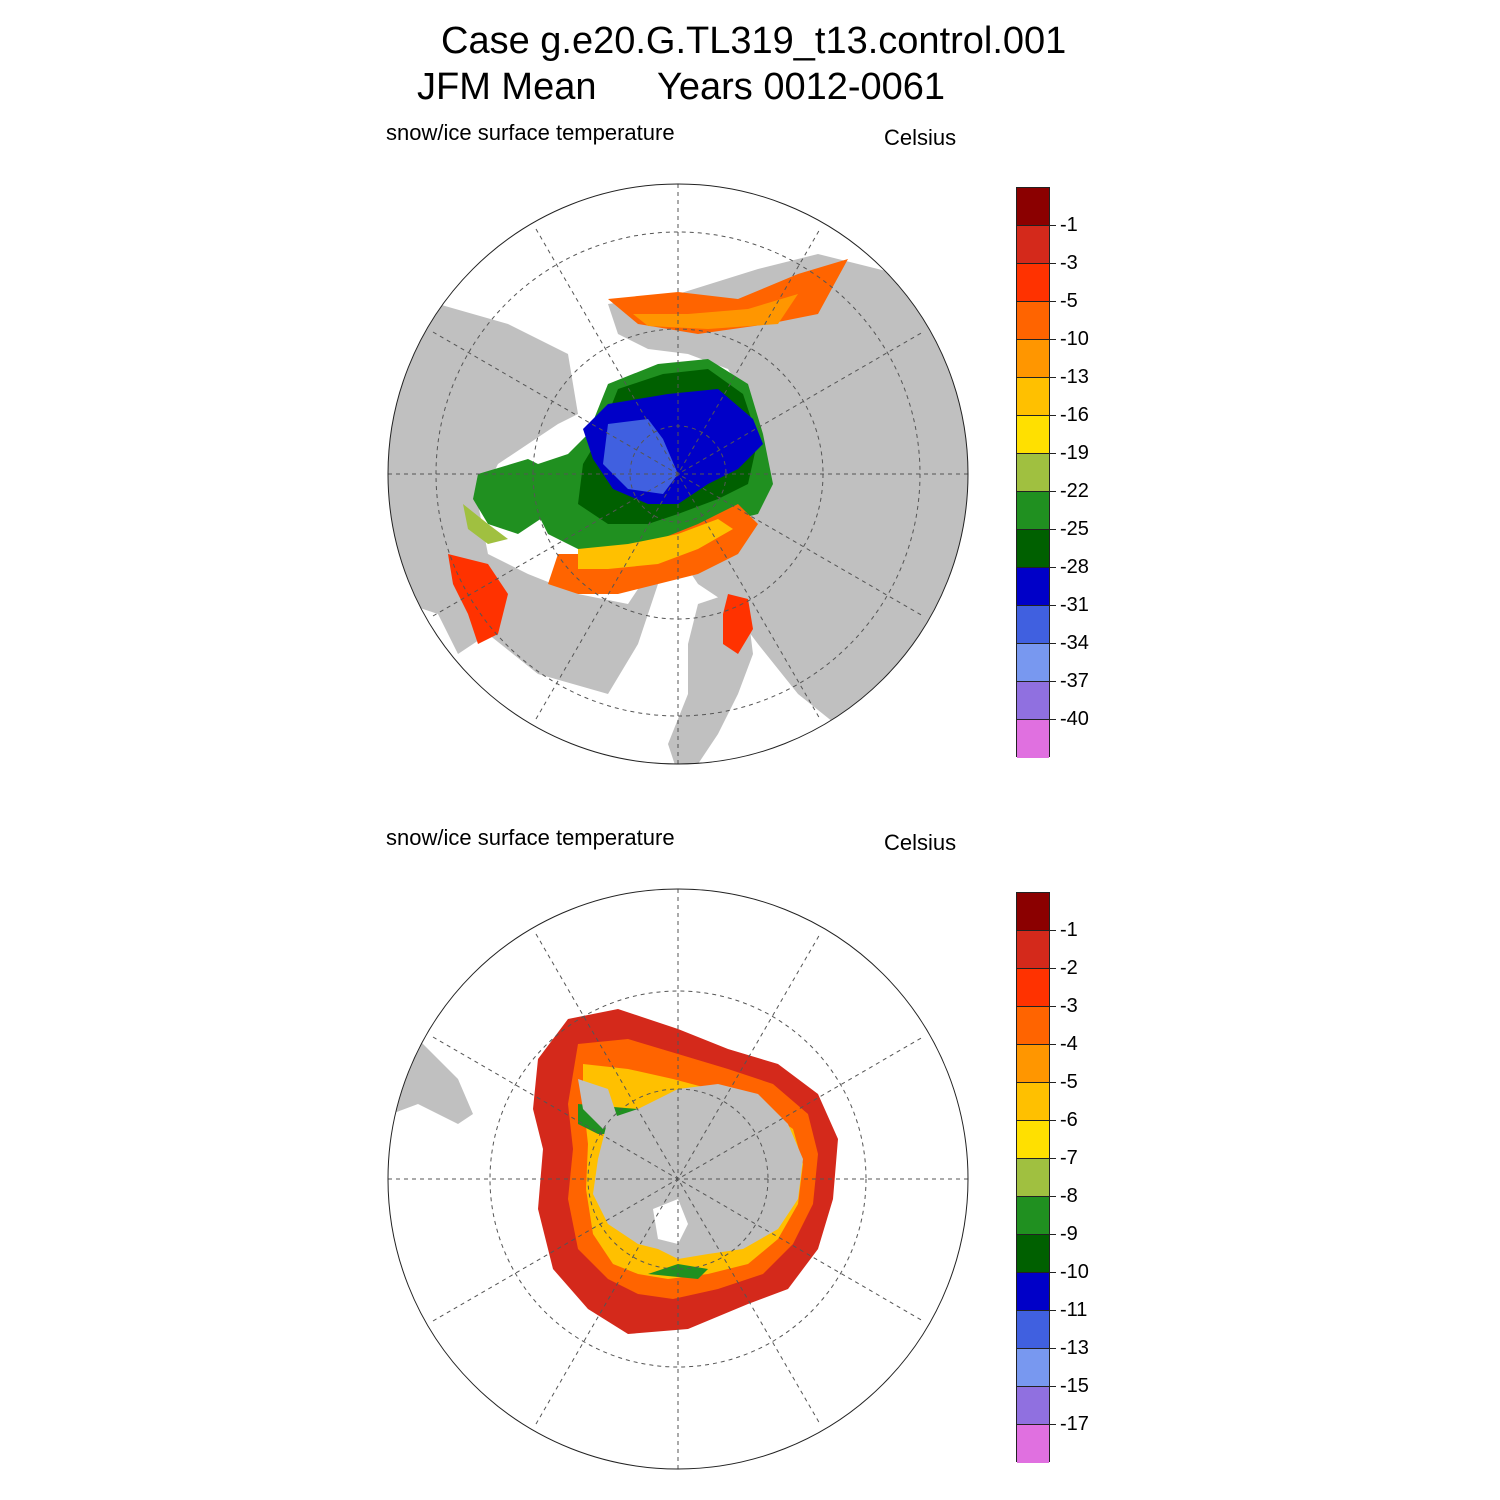 The width and height of the screenshot is (1500, 1500). What do you see at coordinates (788, 509) in the screenshot?
I see `land-eurasia` at bounding box center [788, 509].